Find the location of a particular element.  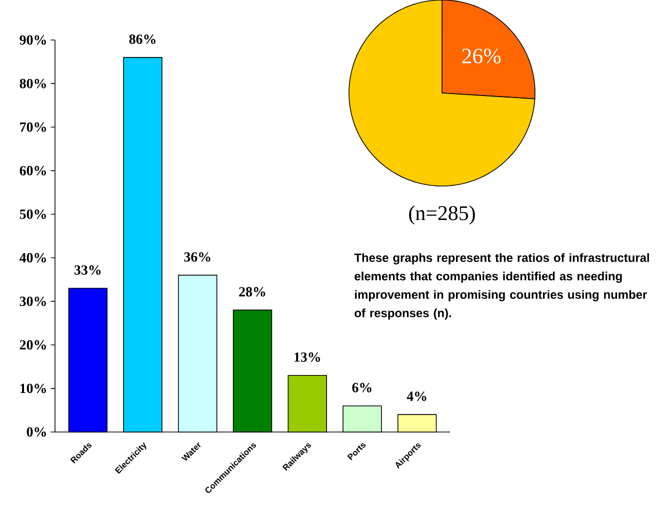

data-label: 6% is located at coordinates (362, 387).